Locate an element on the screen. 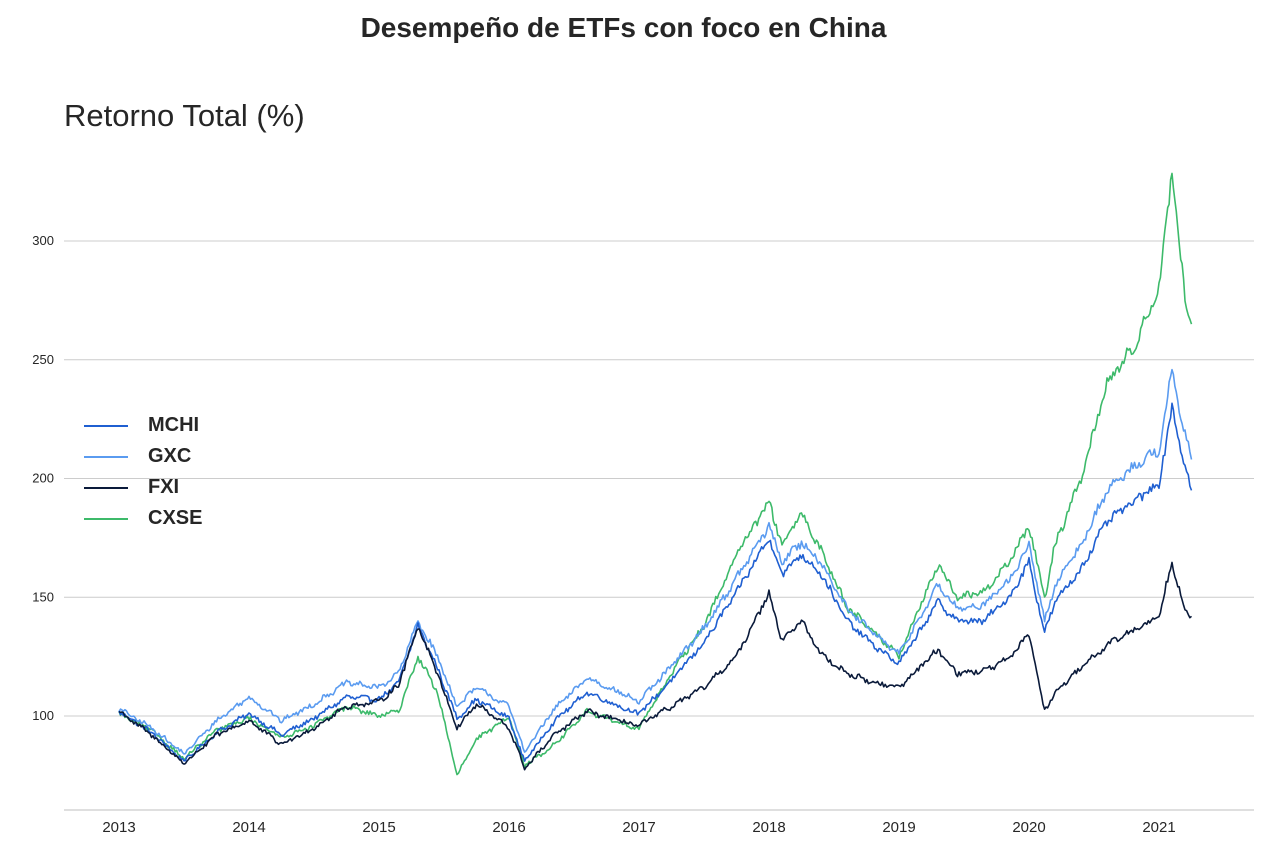 This screenshot has height=860, width=1283. y-tick-labels: 100 150 200 250 300 is located at coordinates (43, 478).